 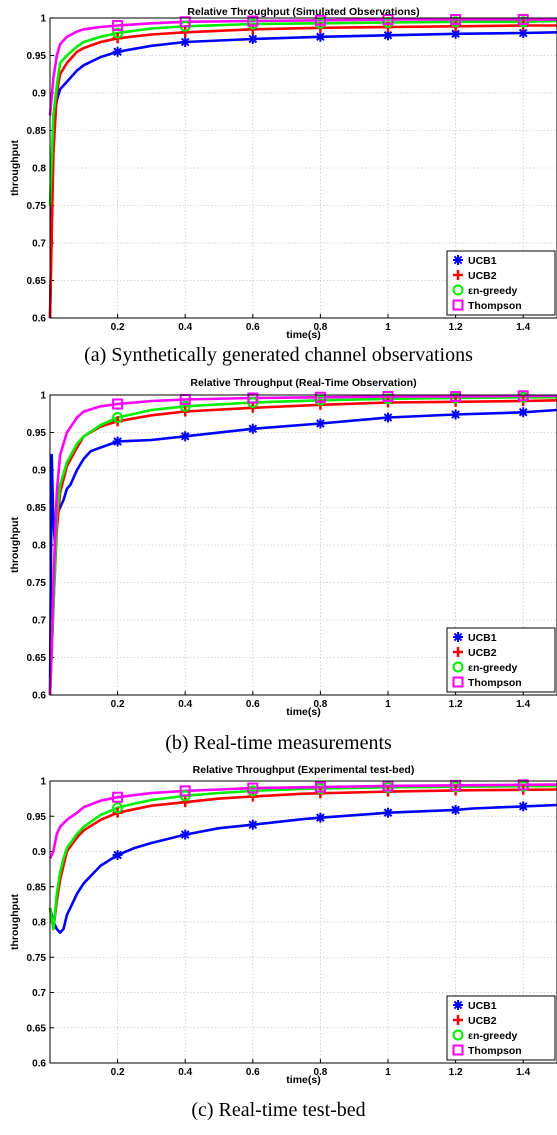 I want to click on legend-label: UCB1, so click(x=482, y=638).